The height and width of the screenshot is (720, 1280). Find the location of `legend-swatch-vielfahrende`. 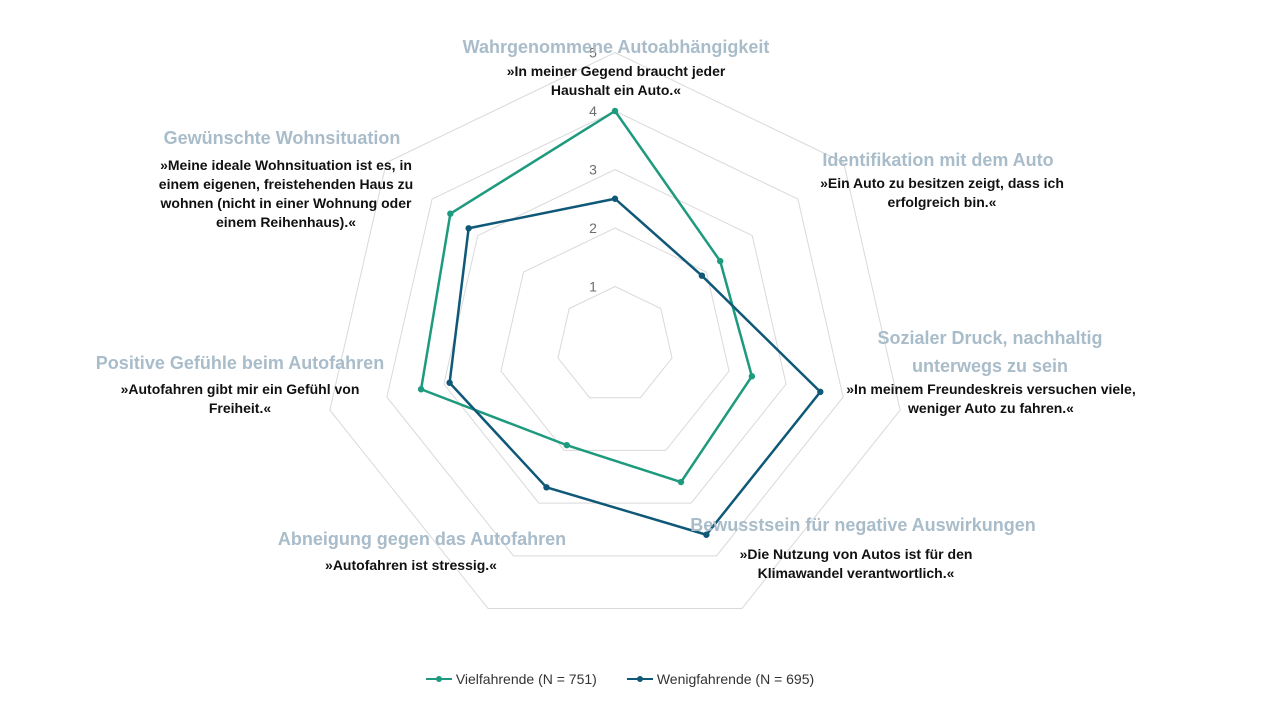

legend-swatch-vielfahrende is located at coordinates (438, 679).